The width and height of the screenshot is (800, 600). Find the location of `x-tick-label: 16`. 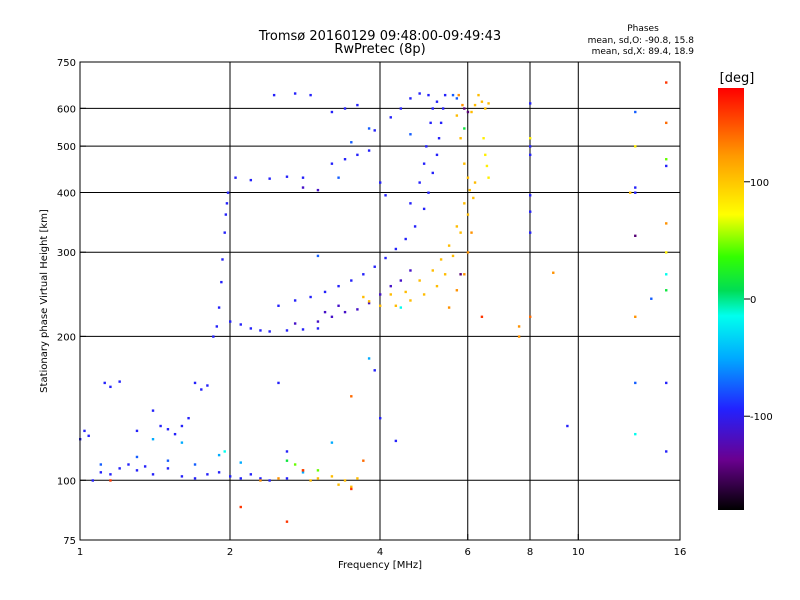

x-tick-label: 16 is located at coordinates (680, 552).